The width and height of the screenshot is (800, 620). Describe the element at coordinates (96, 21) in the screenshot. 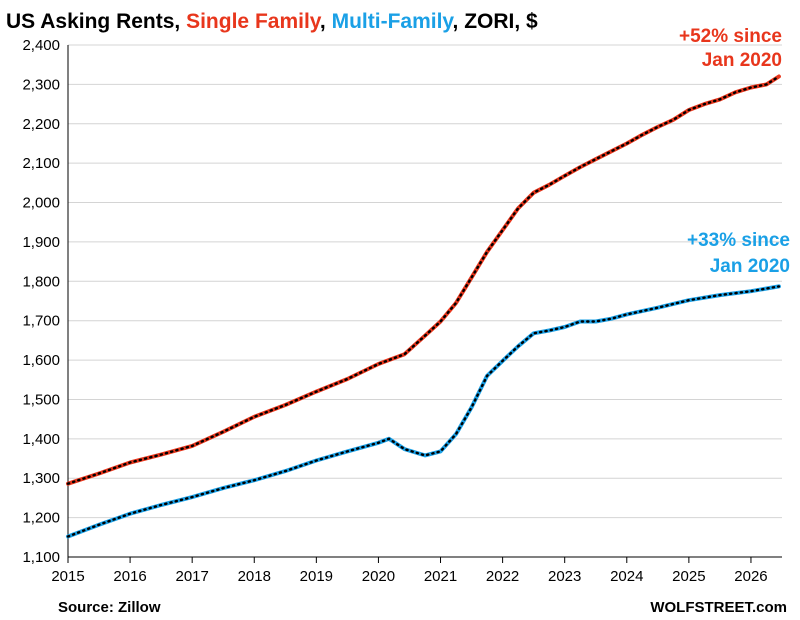

I see `title-part-1: US Asking Rents,` at that location.